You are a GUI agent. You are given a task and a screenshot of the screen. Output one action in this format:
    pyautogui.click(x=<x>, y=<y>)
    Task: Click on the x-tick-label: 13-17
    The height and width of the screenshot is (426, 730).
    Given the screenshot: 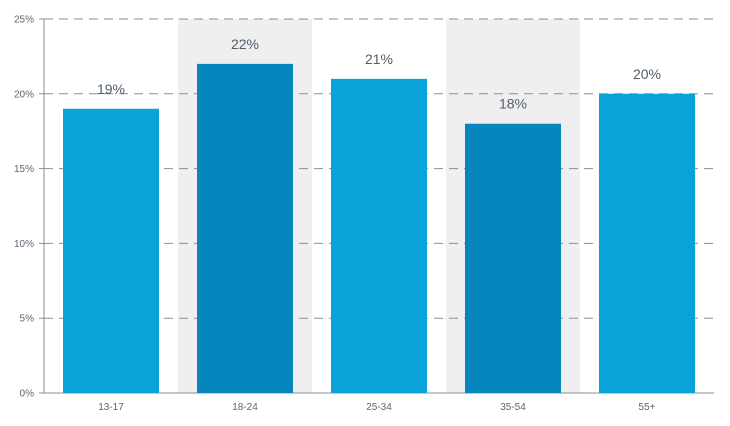 What is the action you would take?
    pyautogui.click(x=111, y=407)
    